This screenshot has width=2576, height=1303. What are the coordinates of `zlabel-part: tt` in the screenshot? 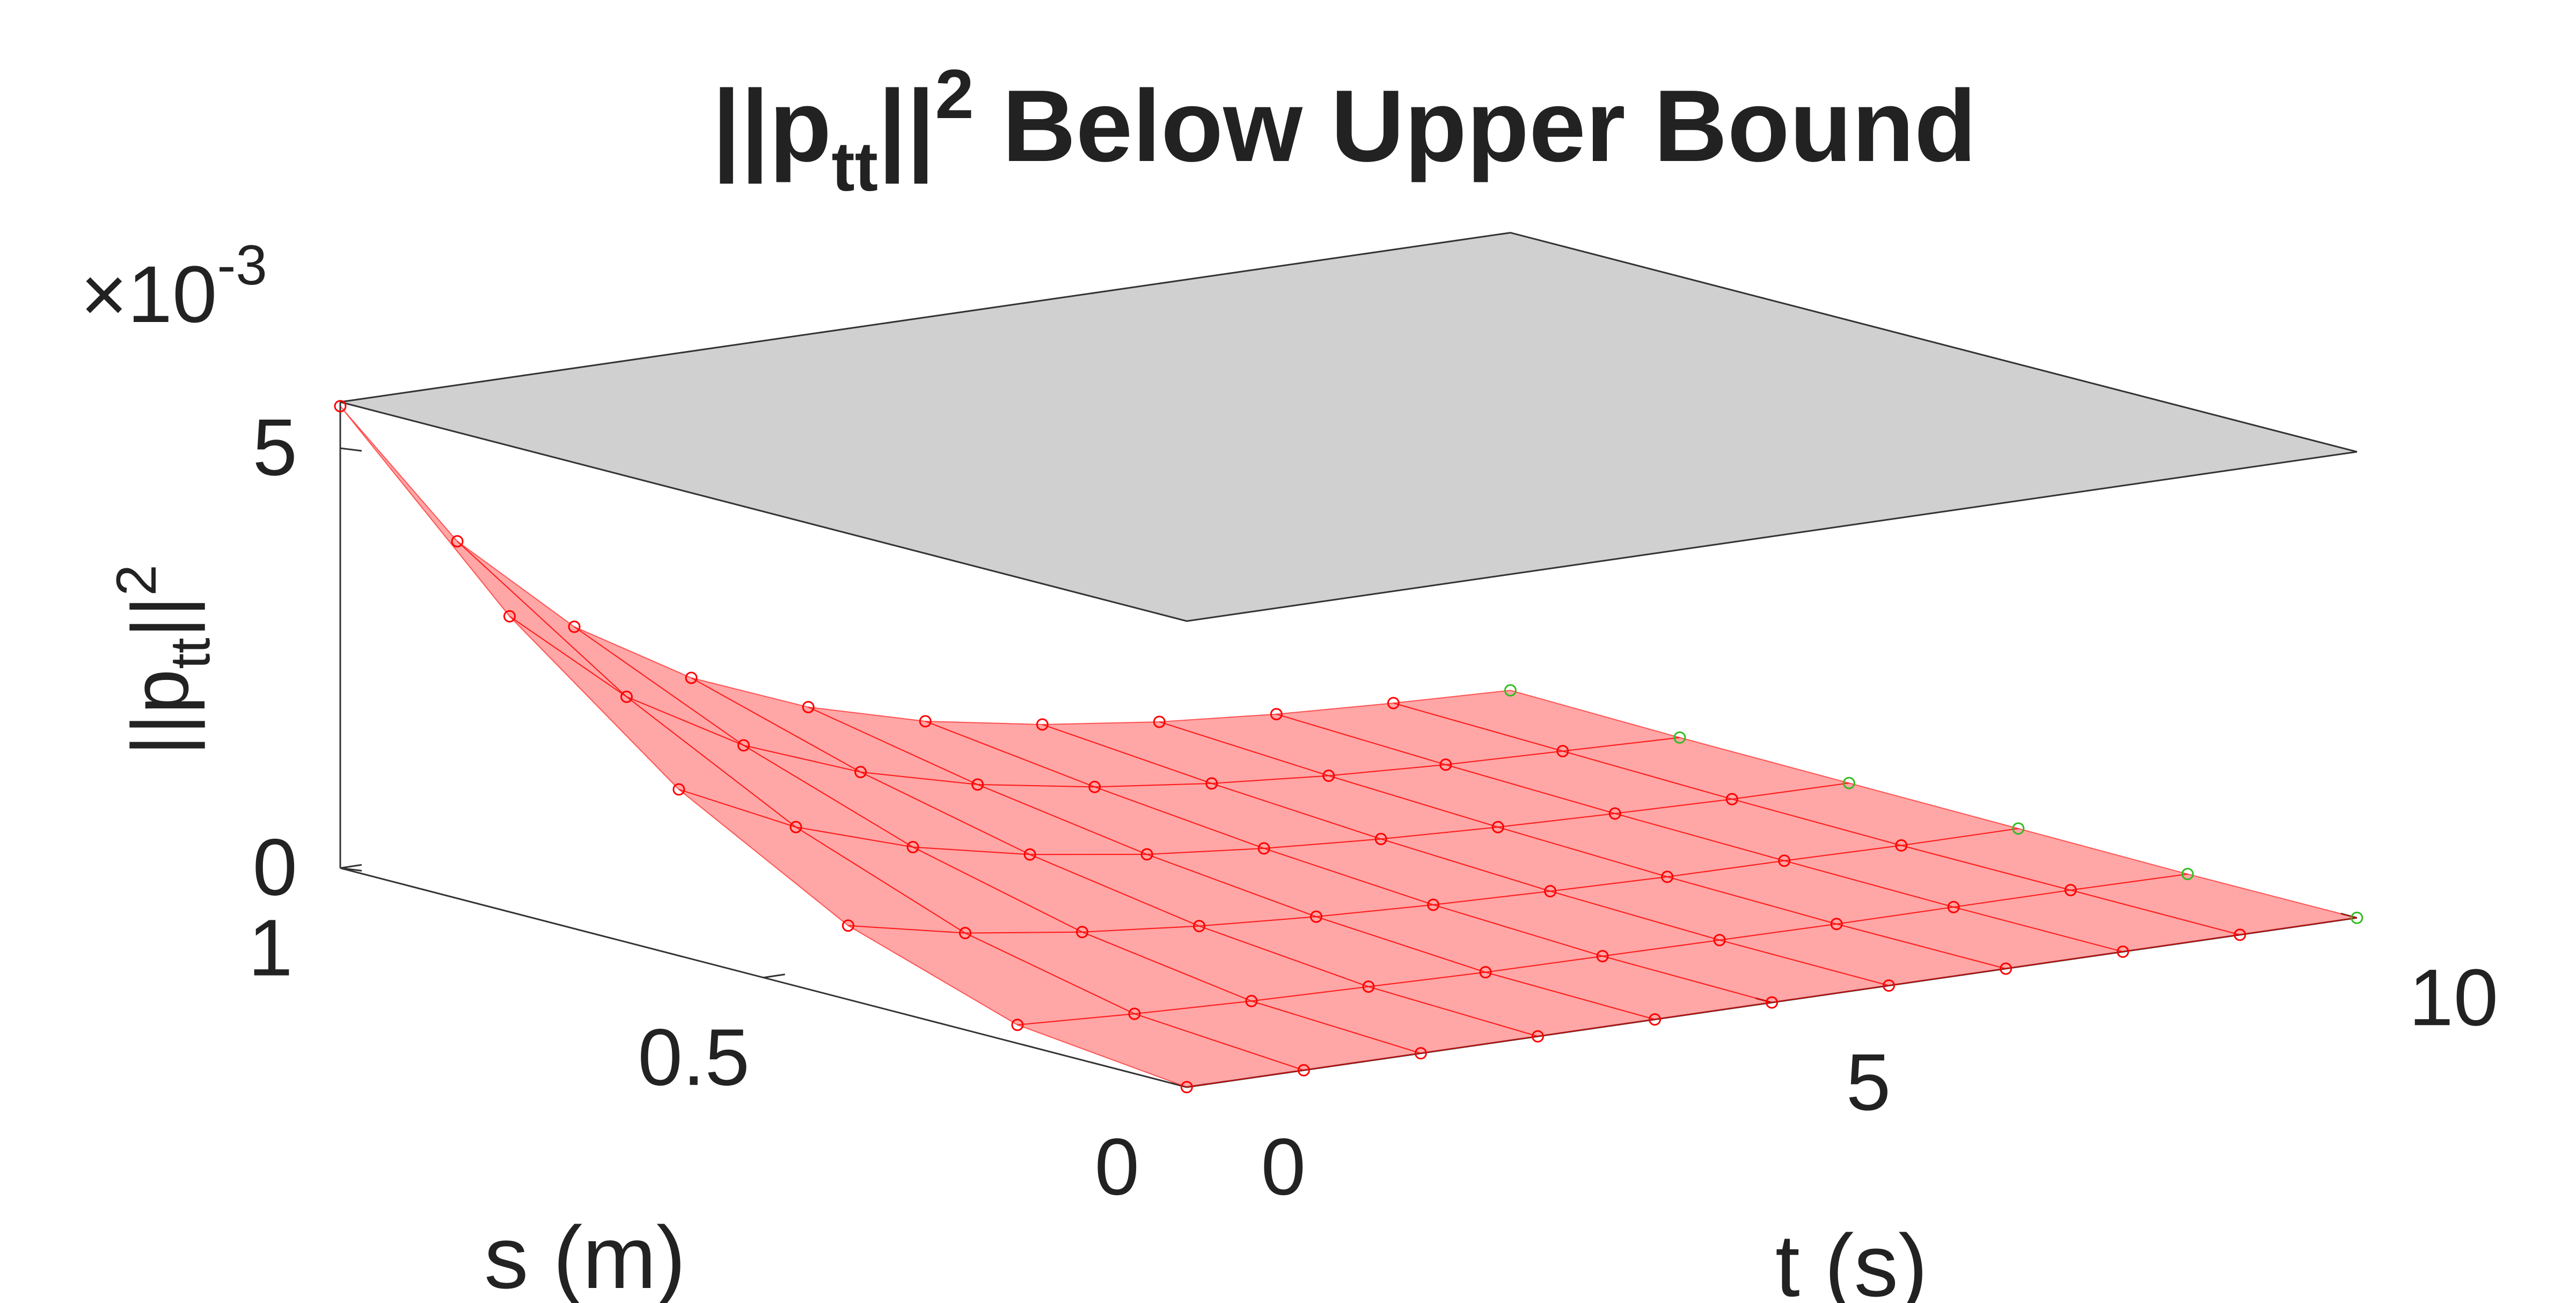 It's located at (190, 653).